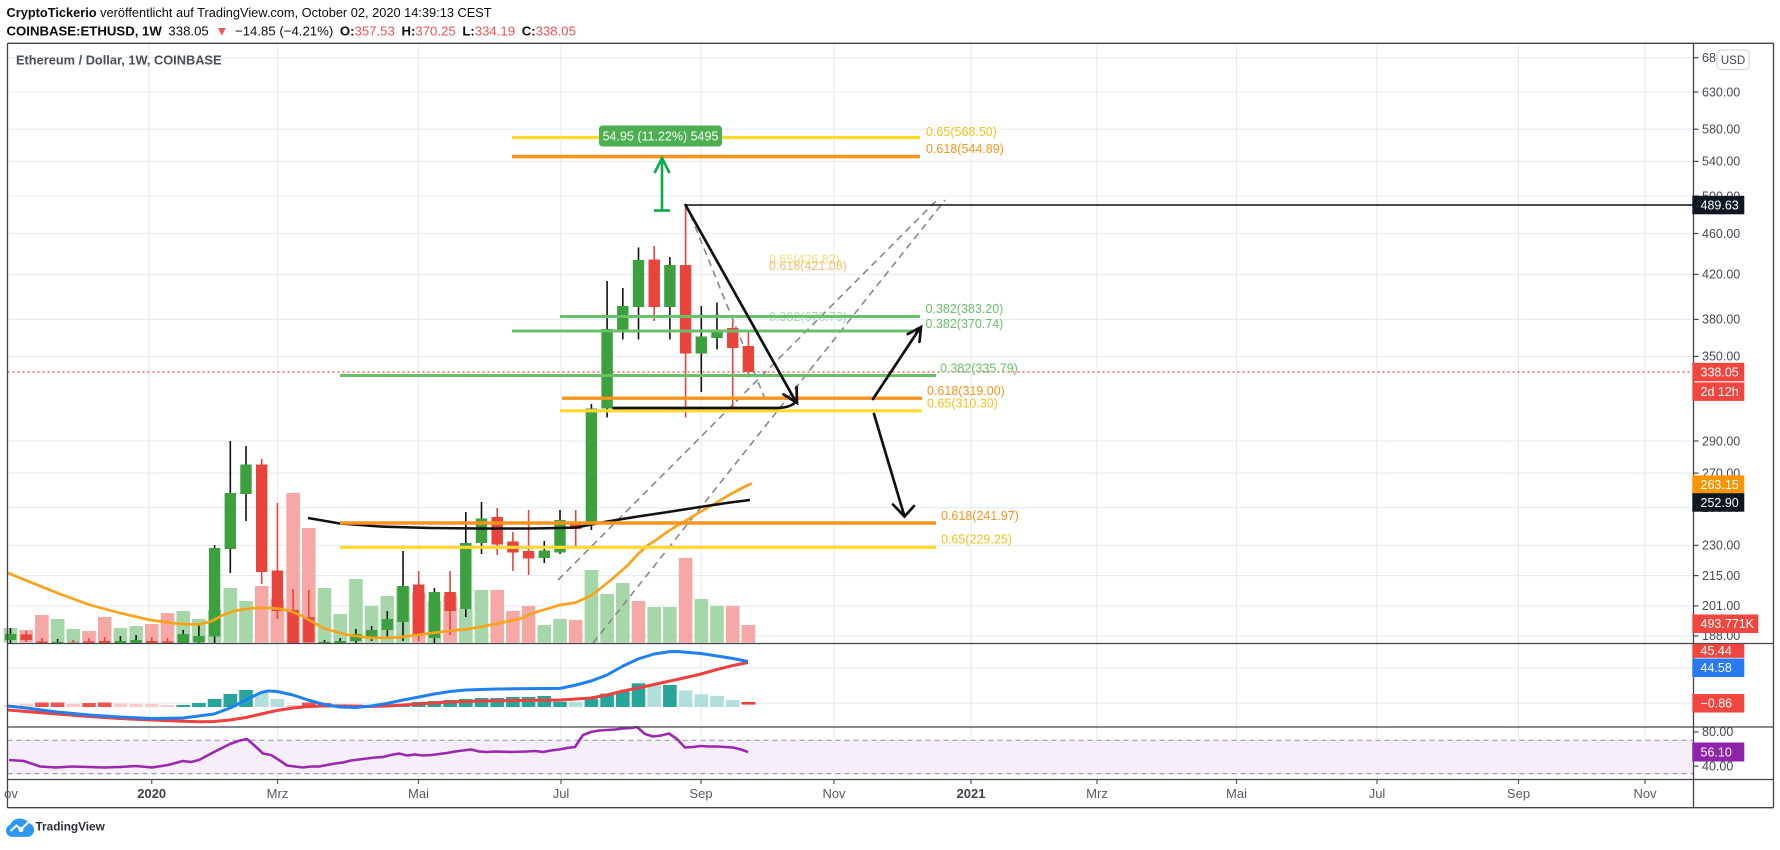 The height and width of the screenshot is (850, 1780). What do you see at coordinates (965, 309) in the screenshot?
I see `svg-text: 0.382(383.20)` at bounding box center [965, 309].